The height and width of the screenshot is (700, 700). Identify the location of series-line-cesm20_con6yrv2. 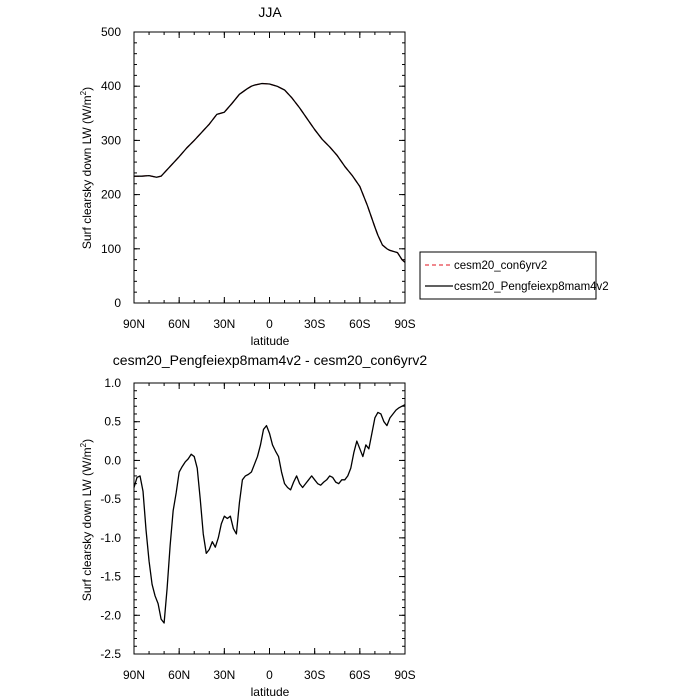
(270, 172).